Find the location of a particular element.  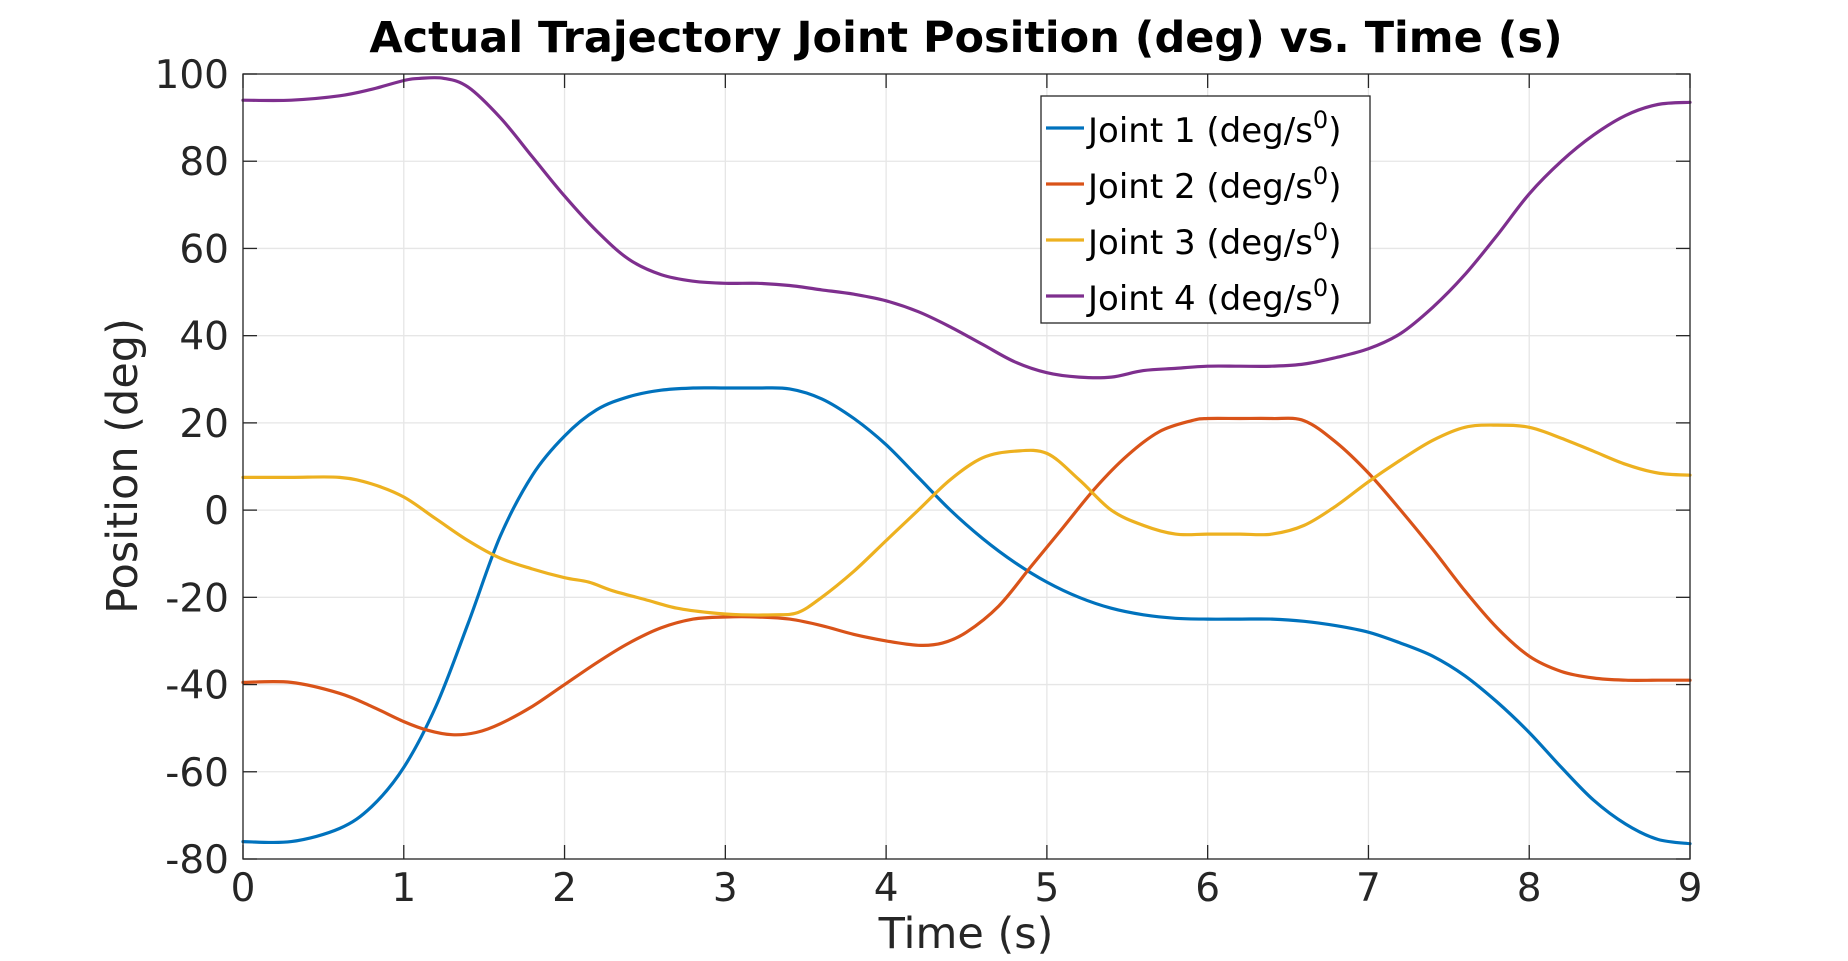

y-tick-label: -60 is located at coordinates (197, 773).